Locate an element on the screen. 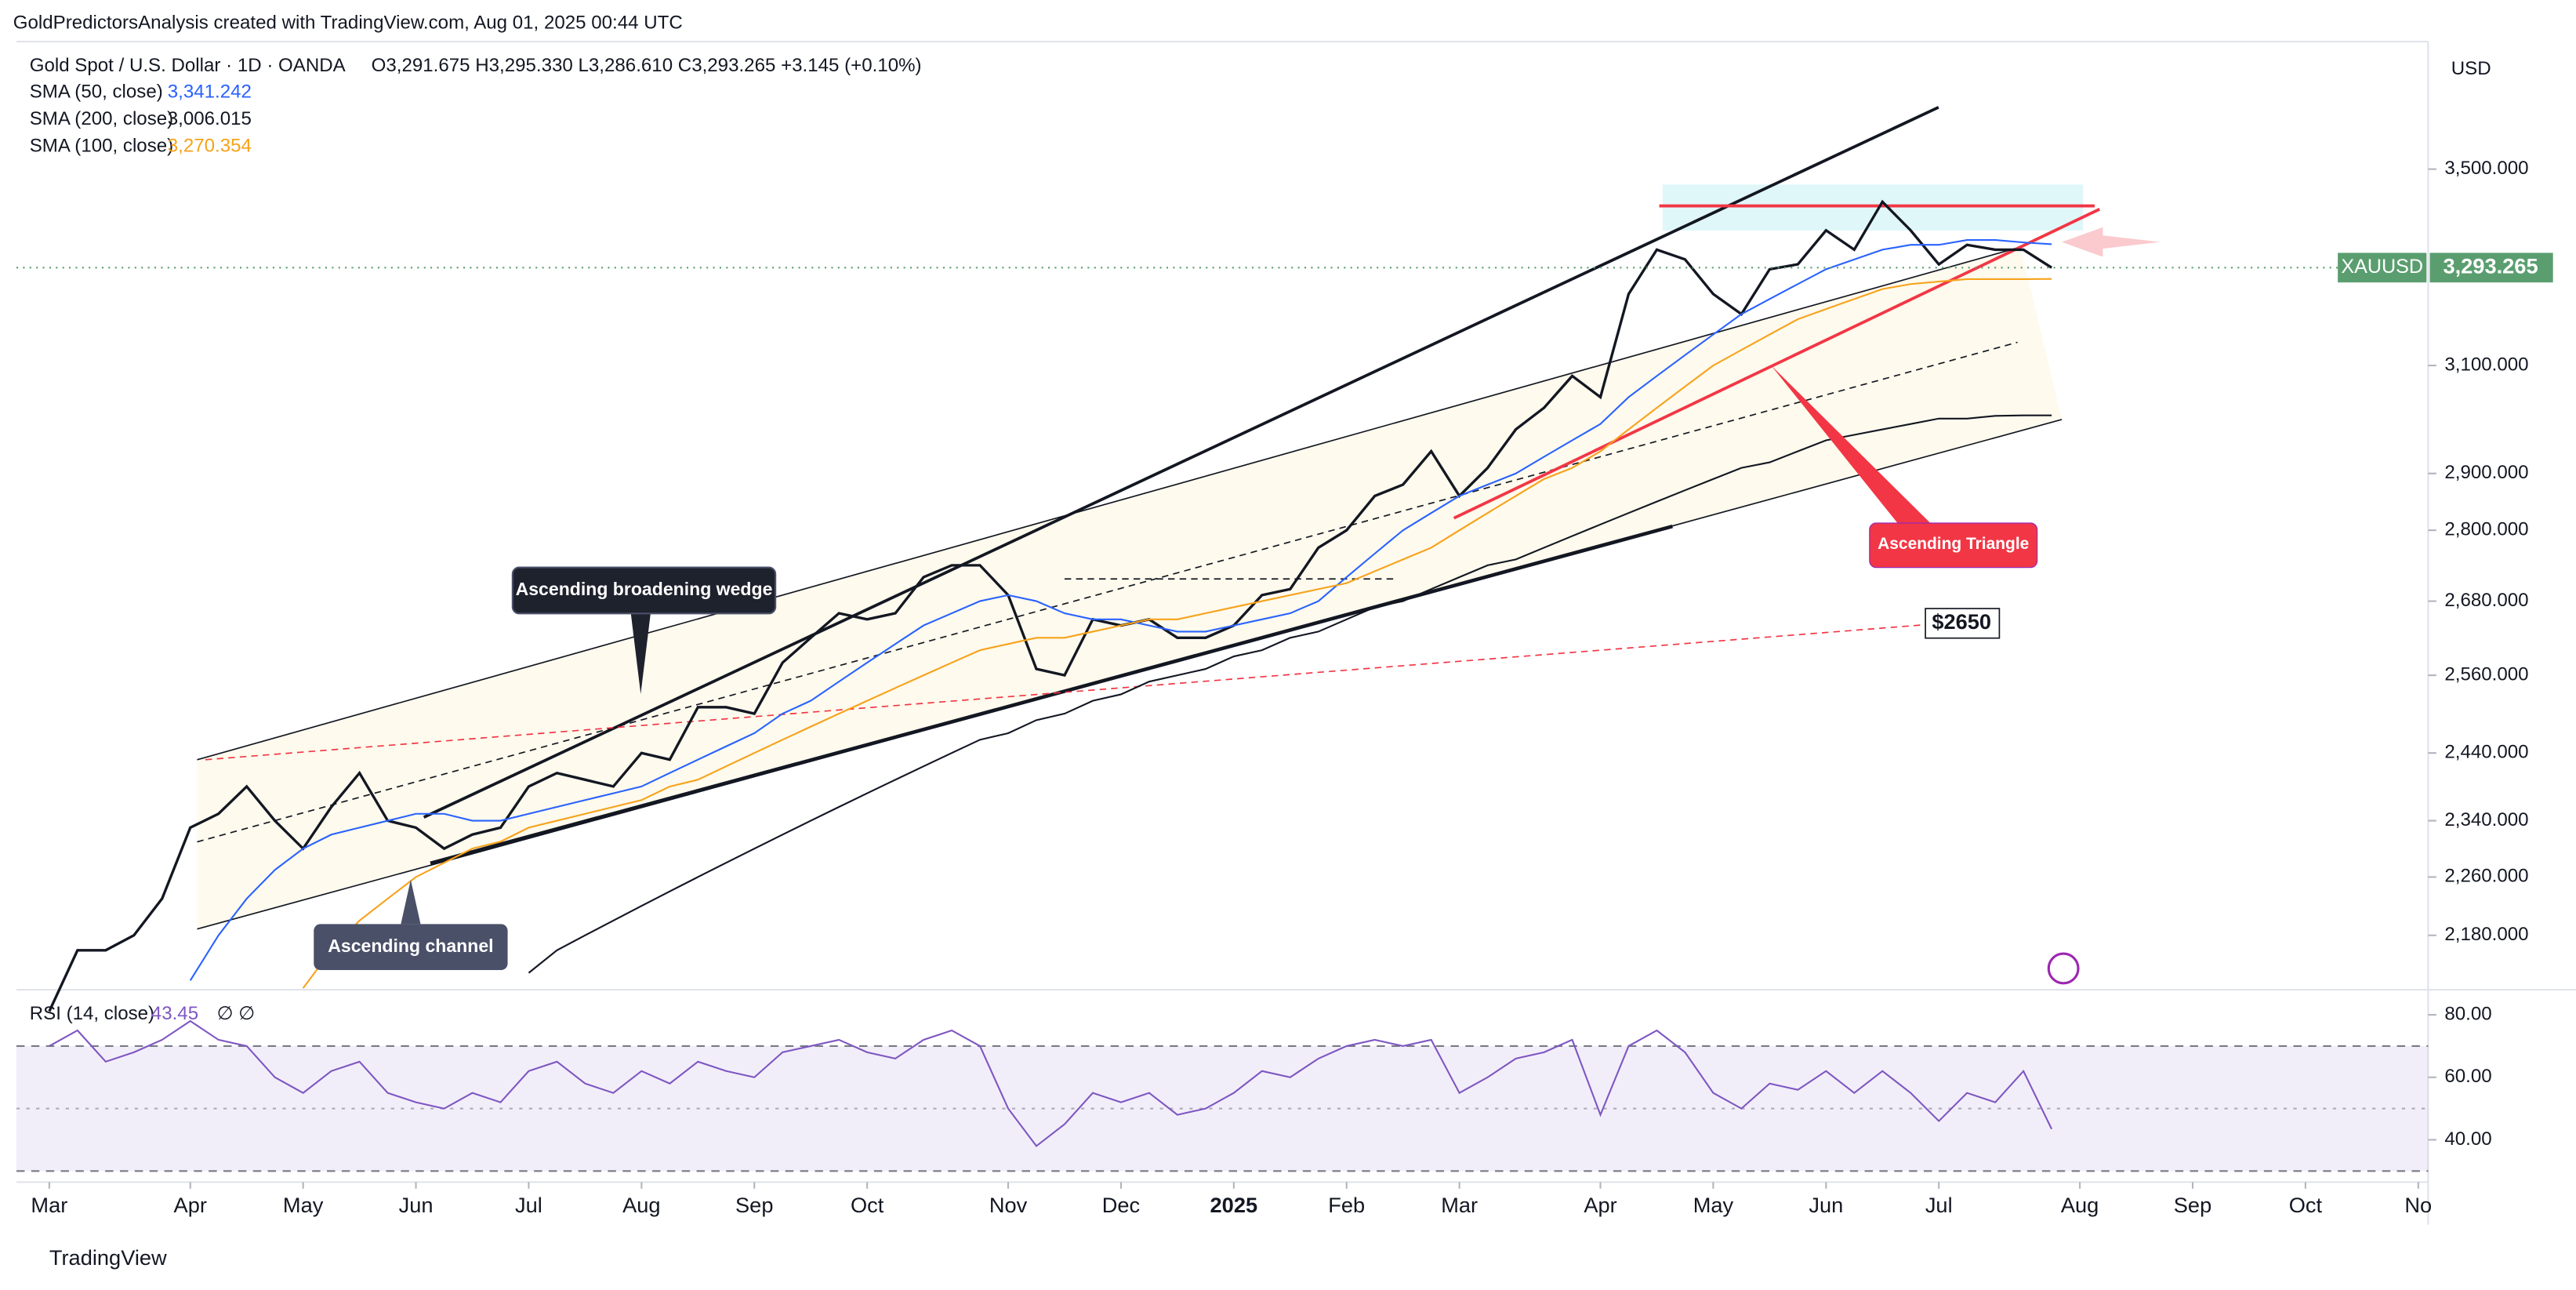 The width and height of the screenshot is (2576, 1290). x-tick-label: No is located at coordinates (2418, 1205).